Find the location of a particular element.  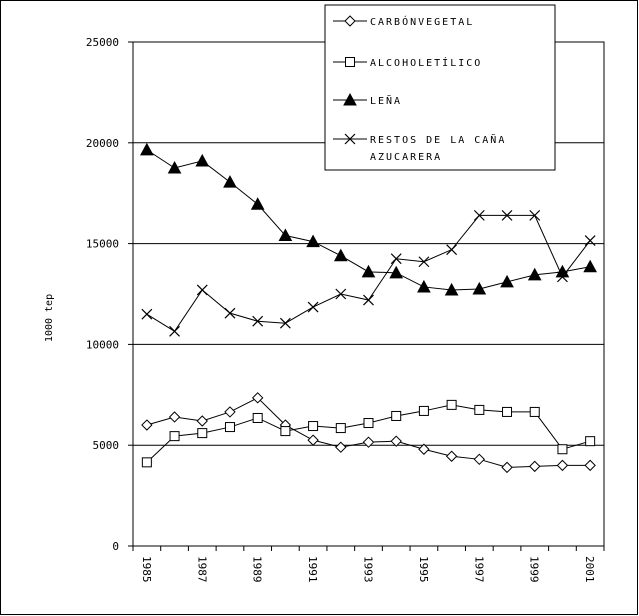

y-tick-label: 5000 is located at coordinates (106, 445).